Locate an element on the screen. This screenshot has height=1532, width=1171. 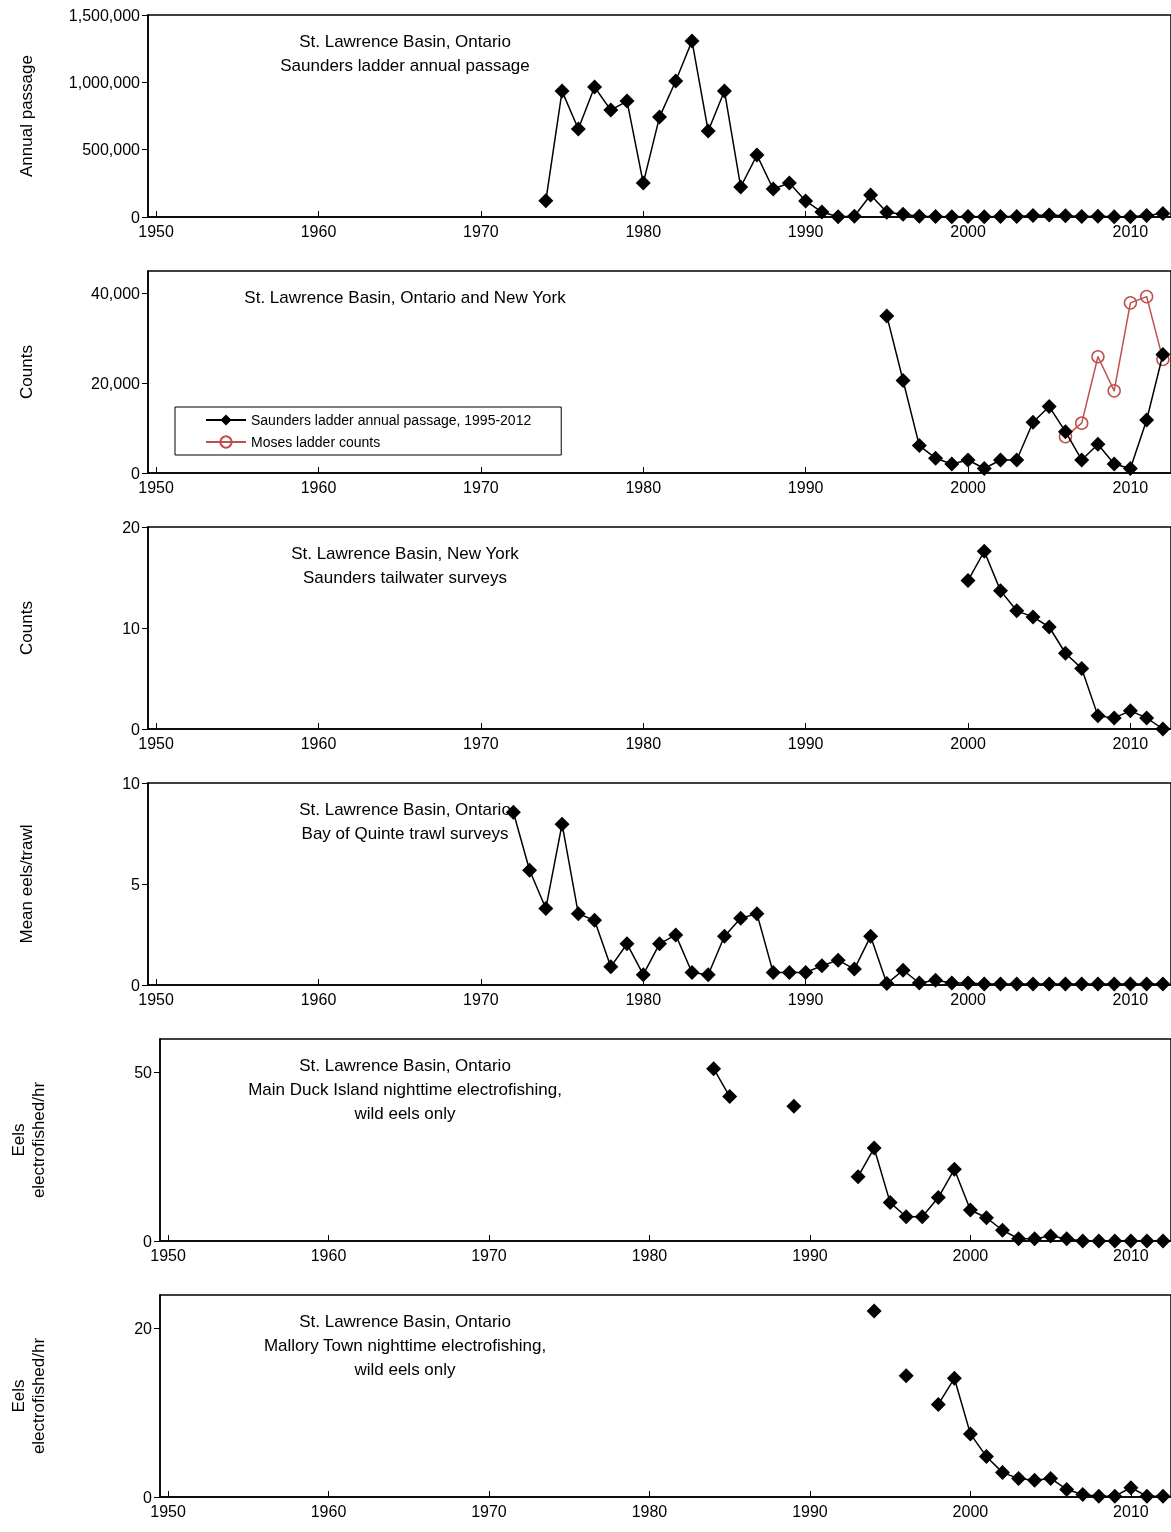
y-tick-label: 10 is located at coordinates (131, 783).